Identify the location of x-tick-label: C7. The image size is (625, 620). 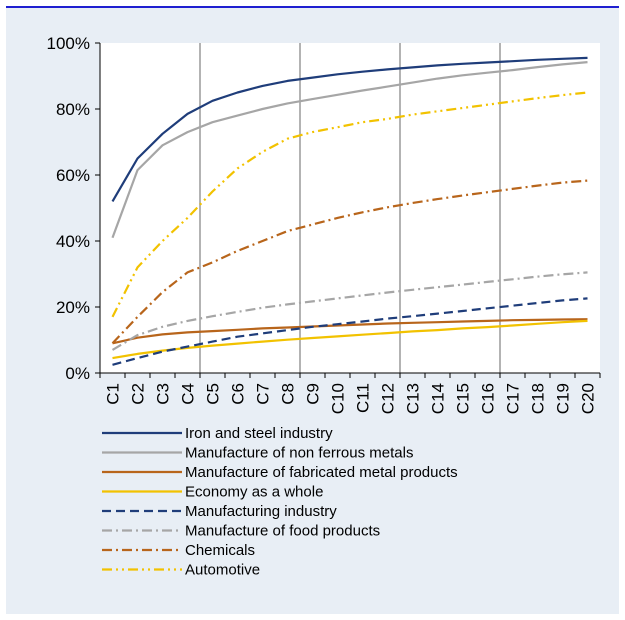
(263, 394).